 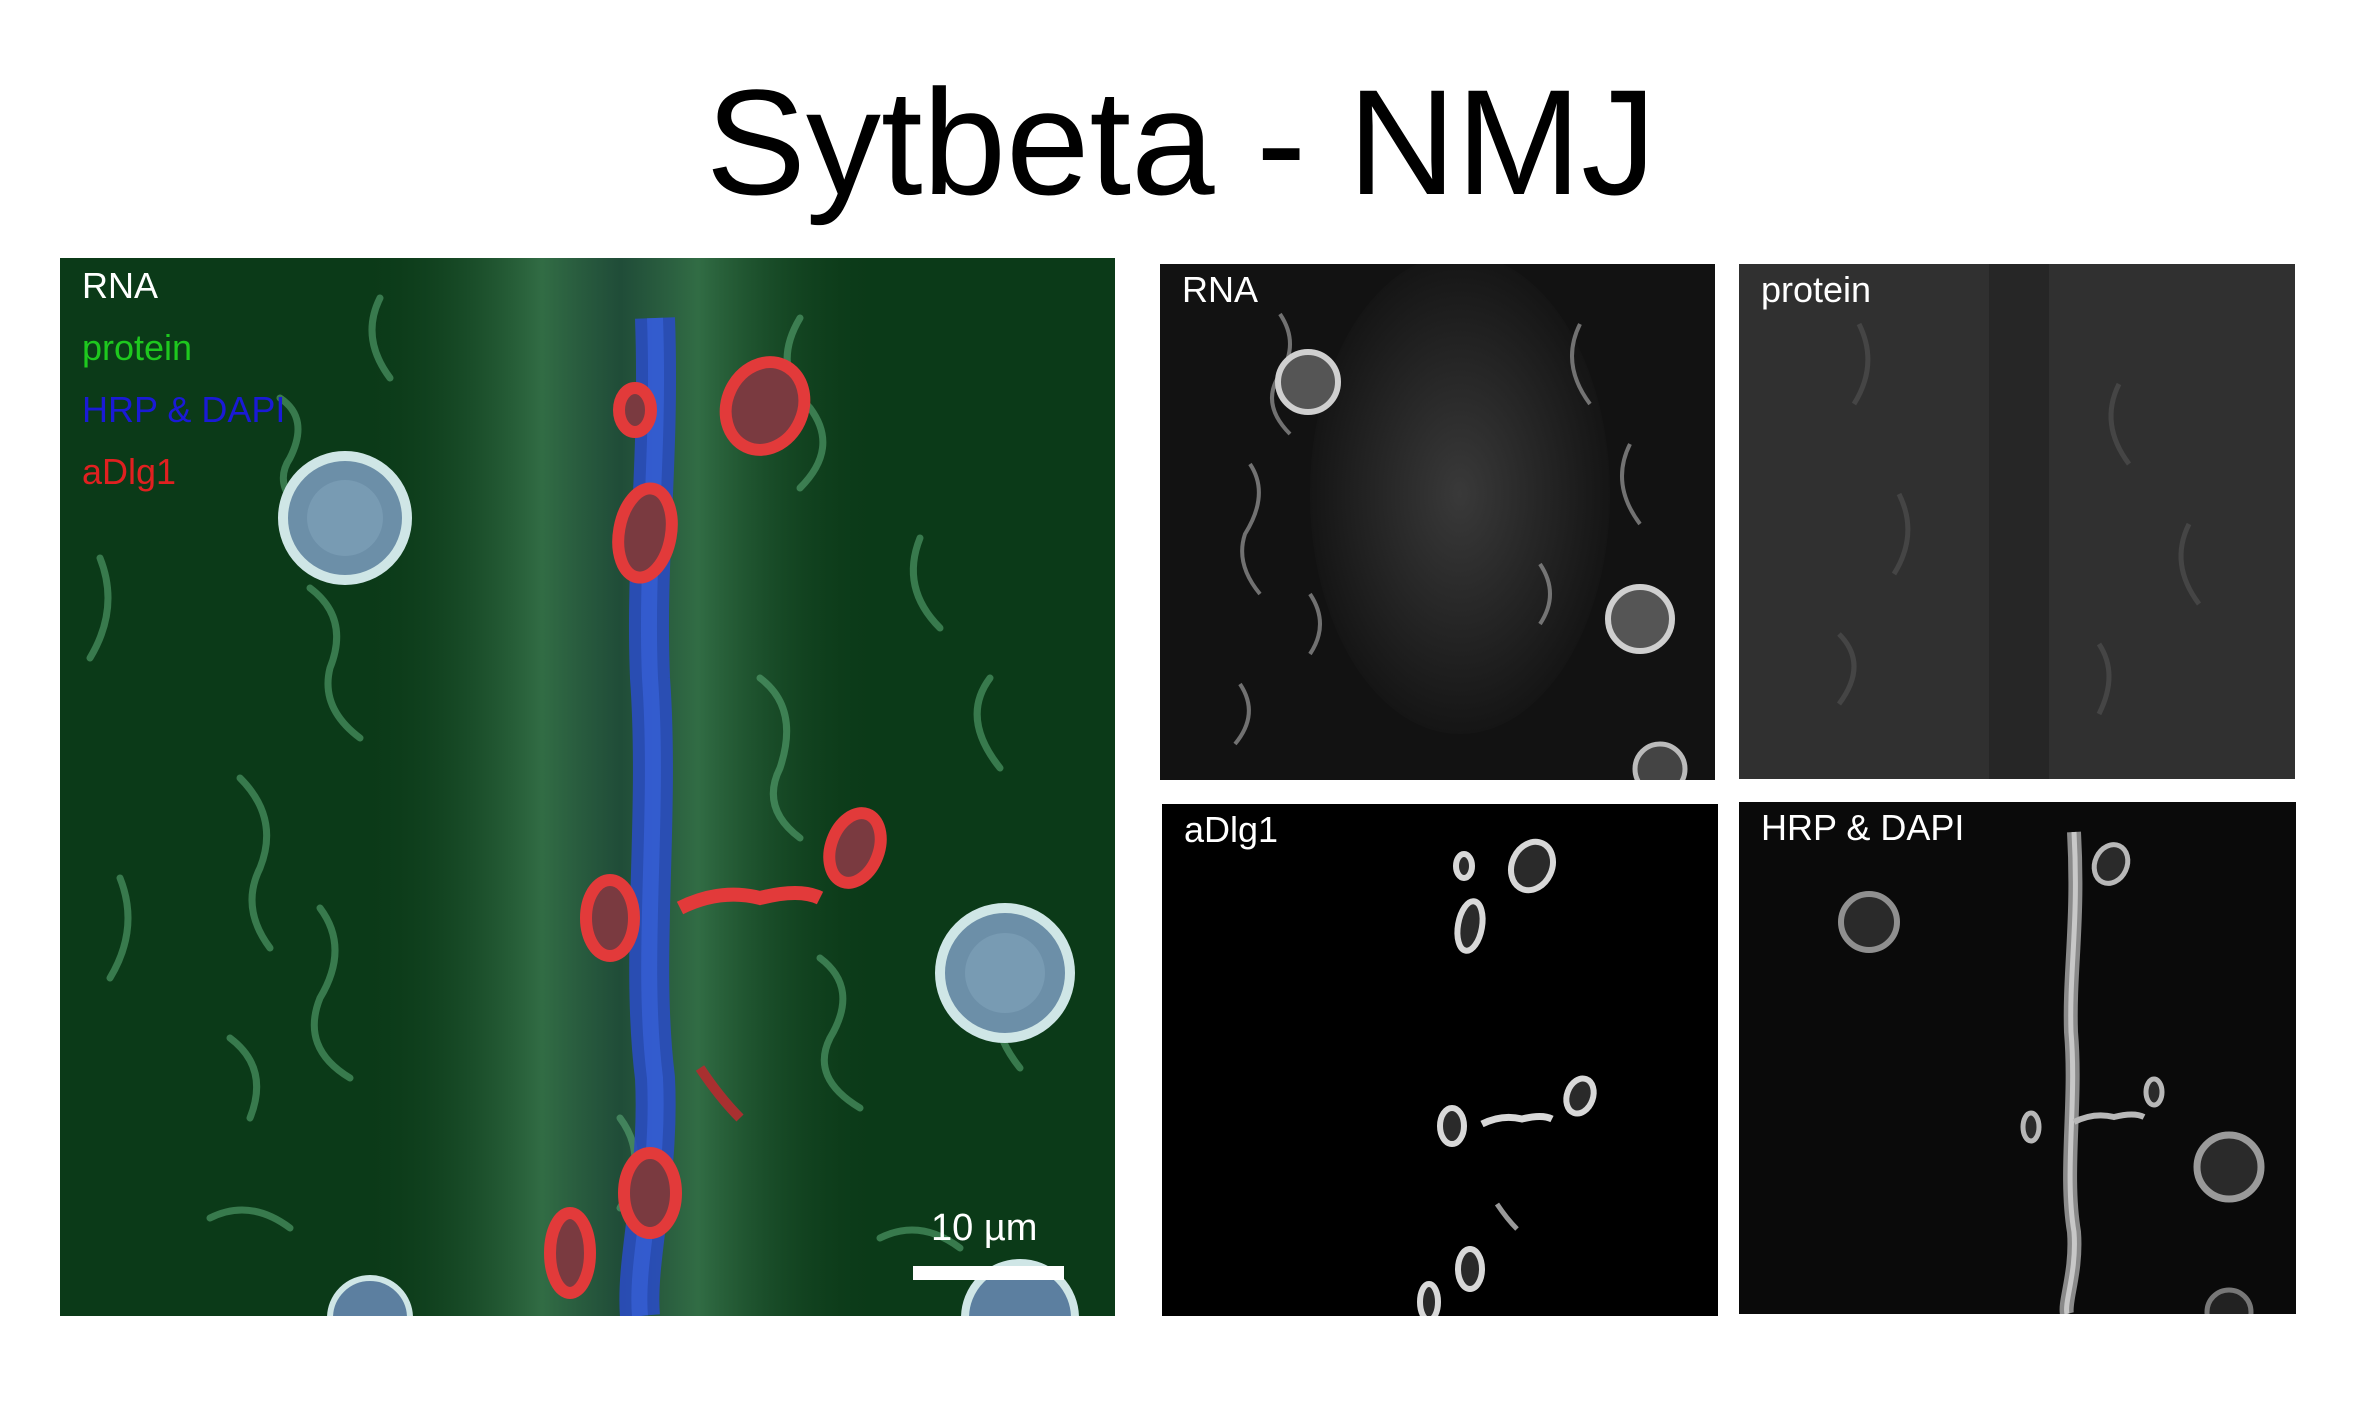 I want to click on rna-micrograph, so click(x=1437, y=522).